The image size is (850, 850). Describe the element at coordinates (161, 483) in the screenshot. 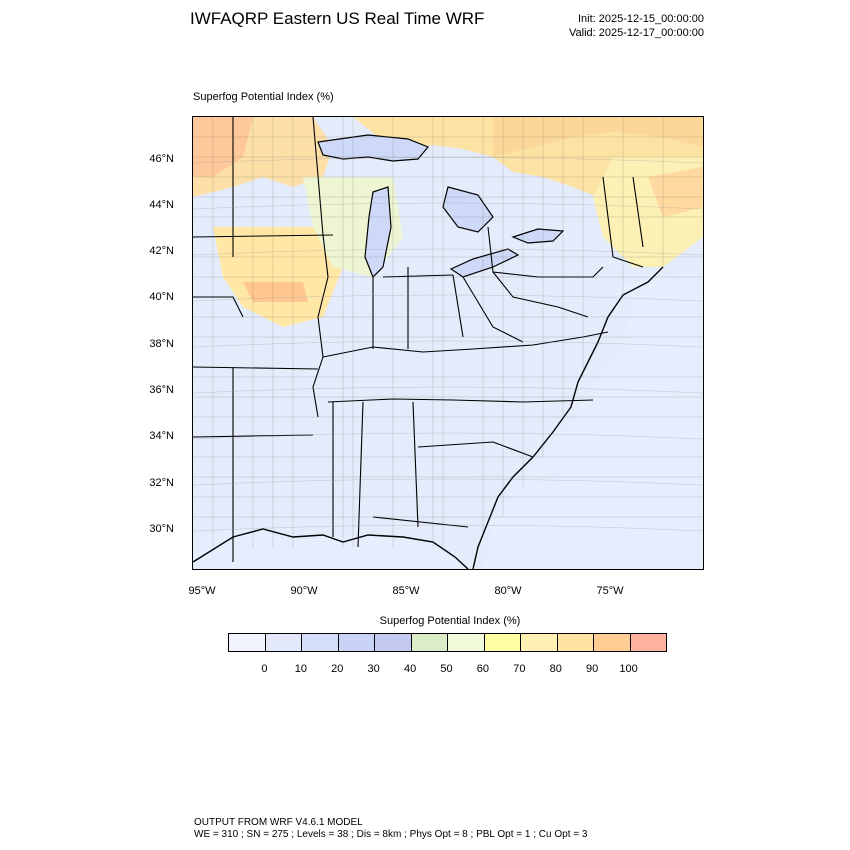

I see `lat-label: 32°N` at that location.